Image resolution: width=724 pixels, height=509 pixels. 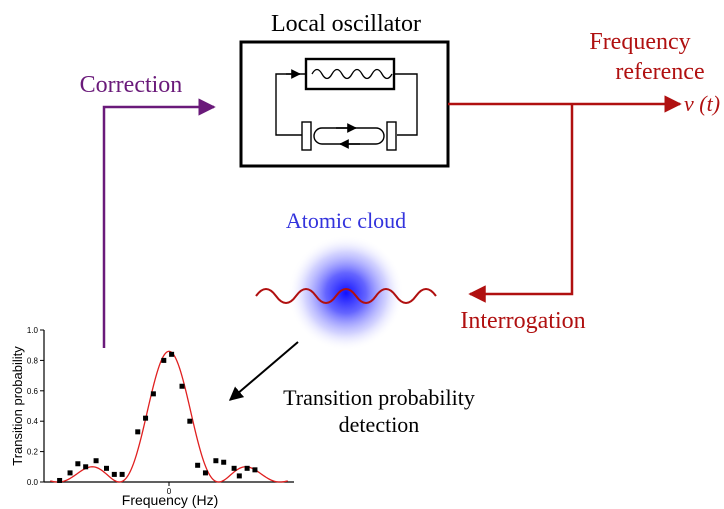 What do you see at coordinates (33, 330) in the screenshot?
I see `y-tick-label: 1.0` at bounding box center [33, 330].